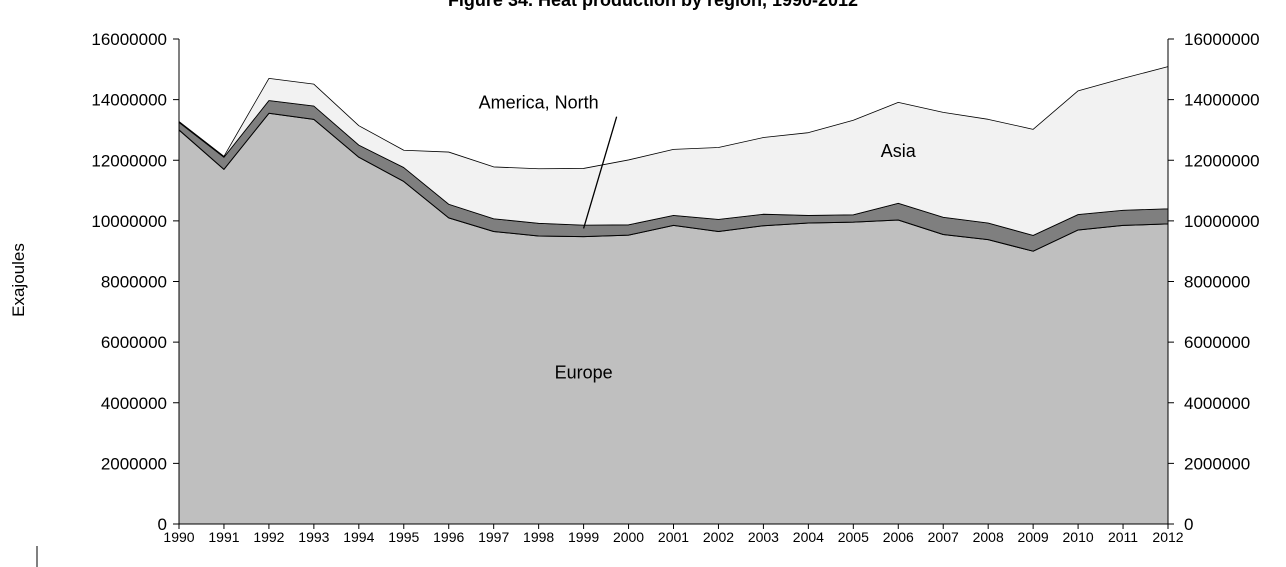  I want to click on y-tick-label-left: 2000000, so click(134, 463).